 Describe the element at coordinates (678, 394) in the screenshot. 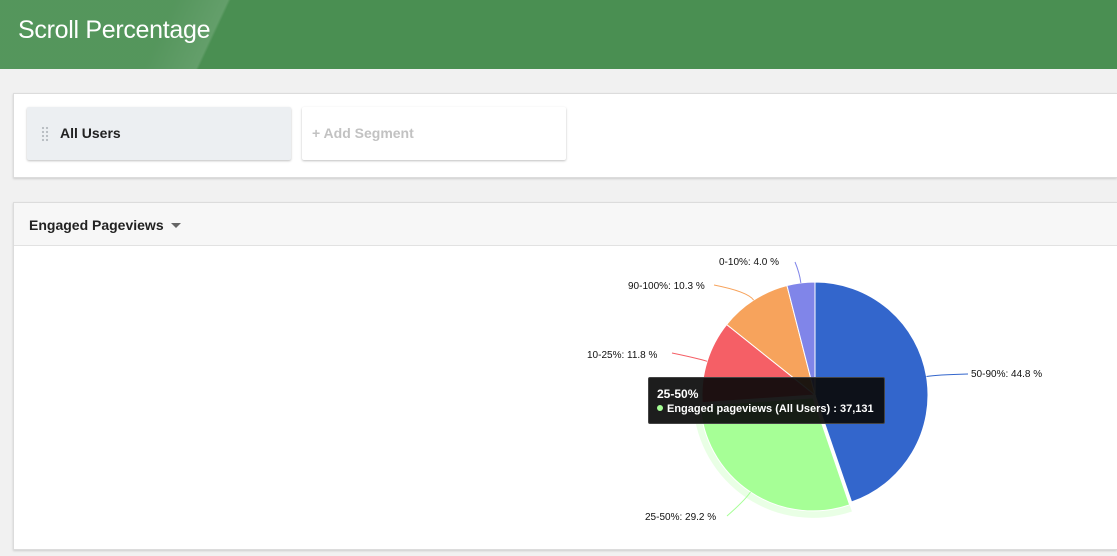

I see `tooltip-category: 25-50%` at that location.